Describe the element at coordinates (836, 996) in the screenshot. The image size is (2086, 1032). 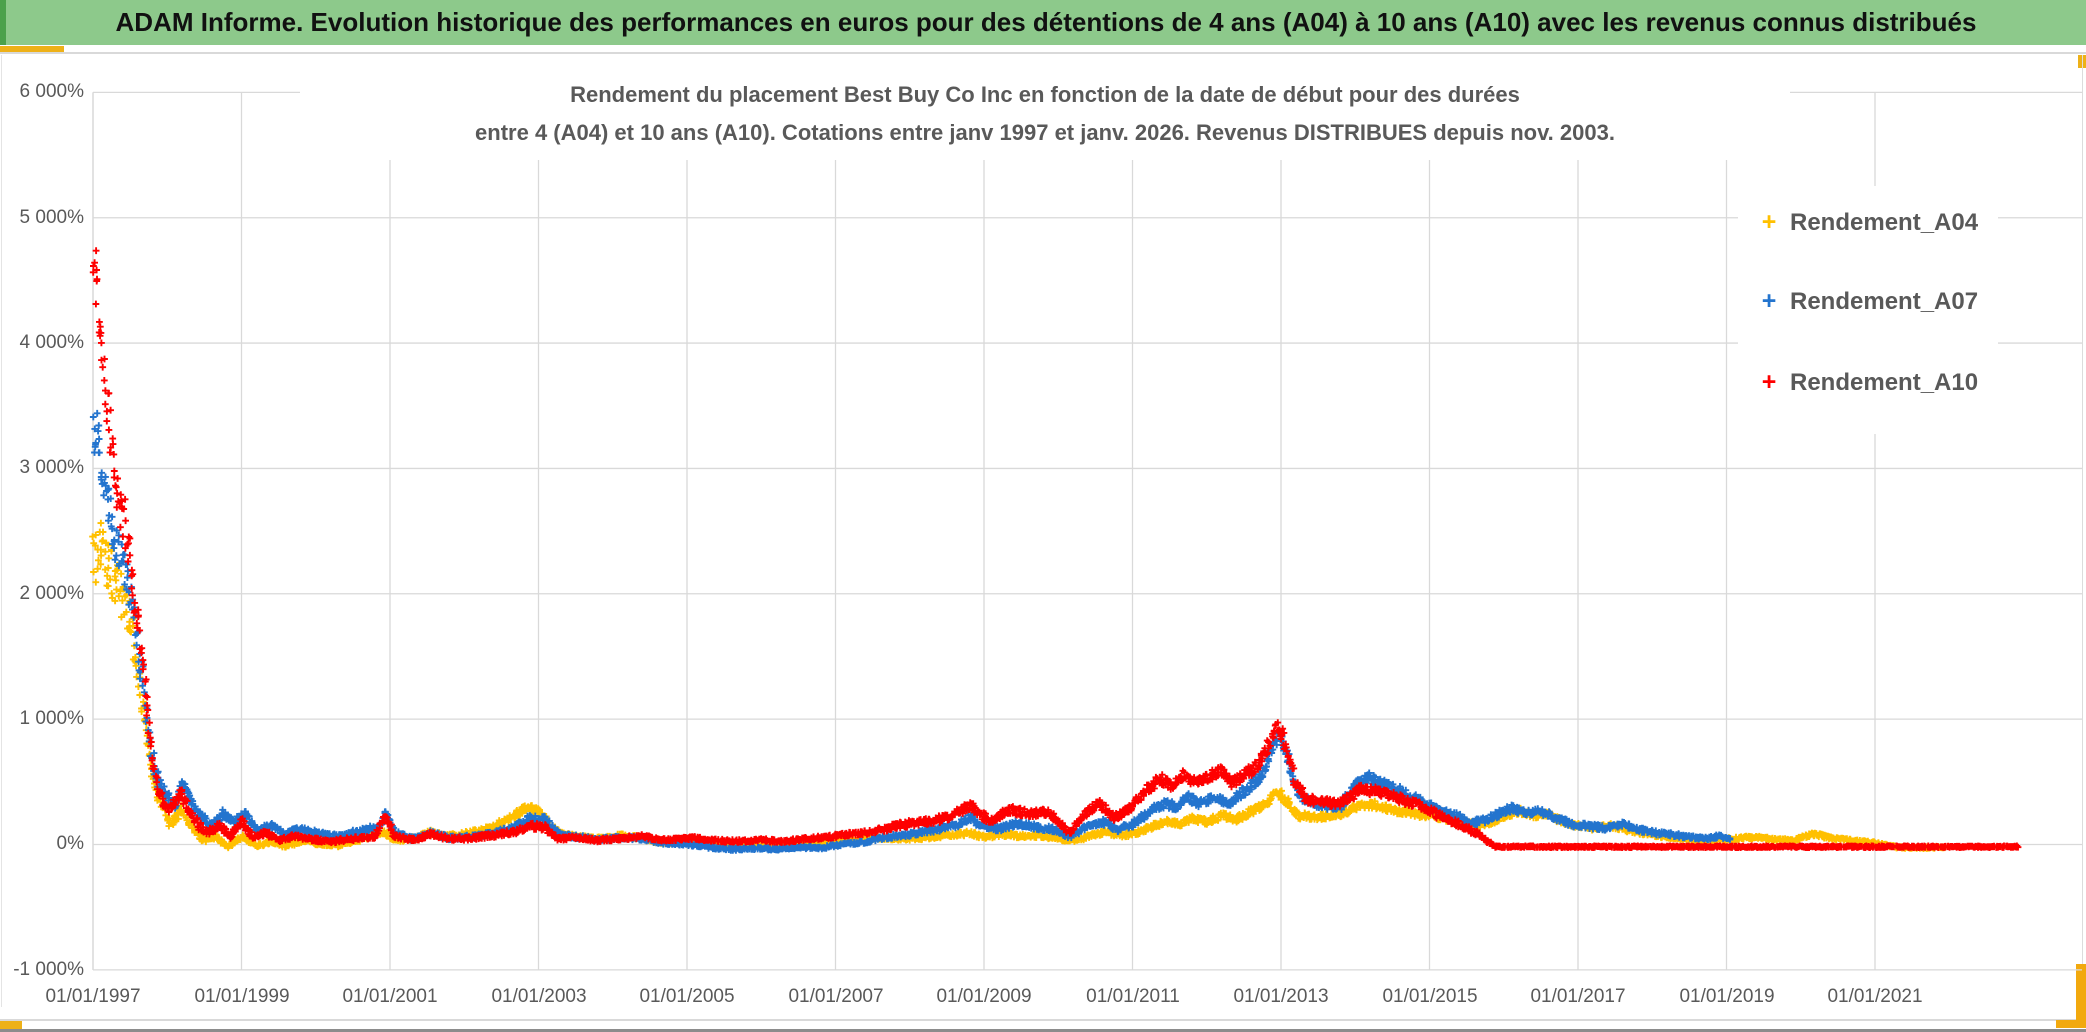
I see `x-axis-tick: 01/01/2007` at that location.